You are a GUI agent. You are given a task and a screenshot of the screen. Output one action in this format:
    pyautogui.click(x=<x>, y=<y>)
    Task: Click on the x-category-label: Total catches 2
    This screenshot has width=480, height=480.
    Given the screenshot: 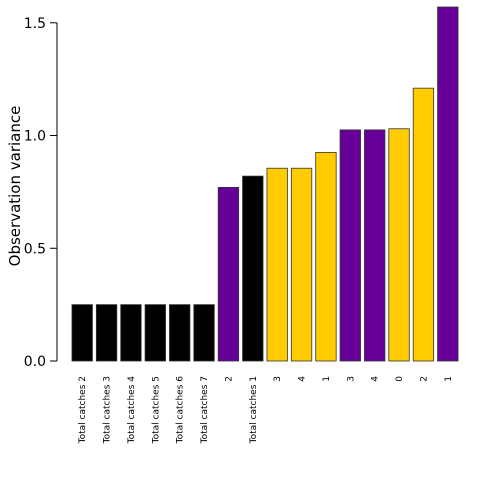 What is the action you would take?
    pyautogui.click(x=83, y=410)
    